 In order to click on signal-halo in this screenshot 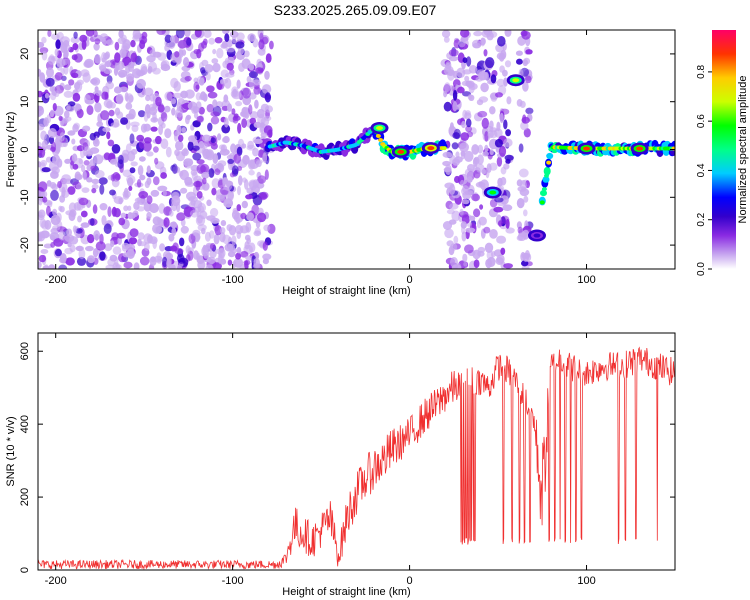, I will do `click(550, 156)`.